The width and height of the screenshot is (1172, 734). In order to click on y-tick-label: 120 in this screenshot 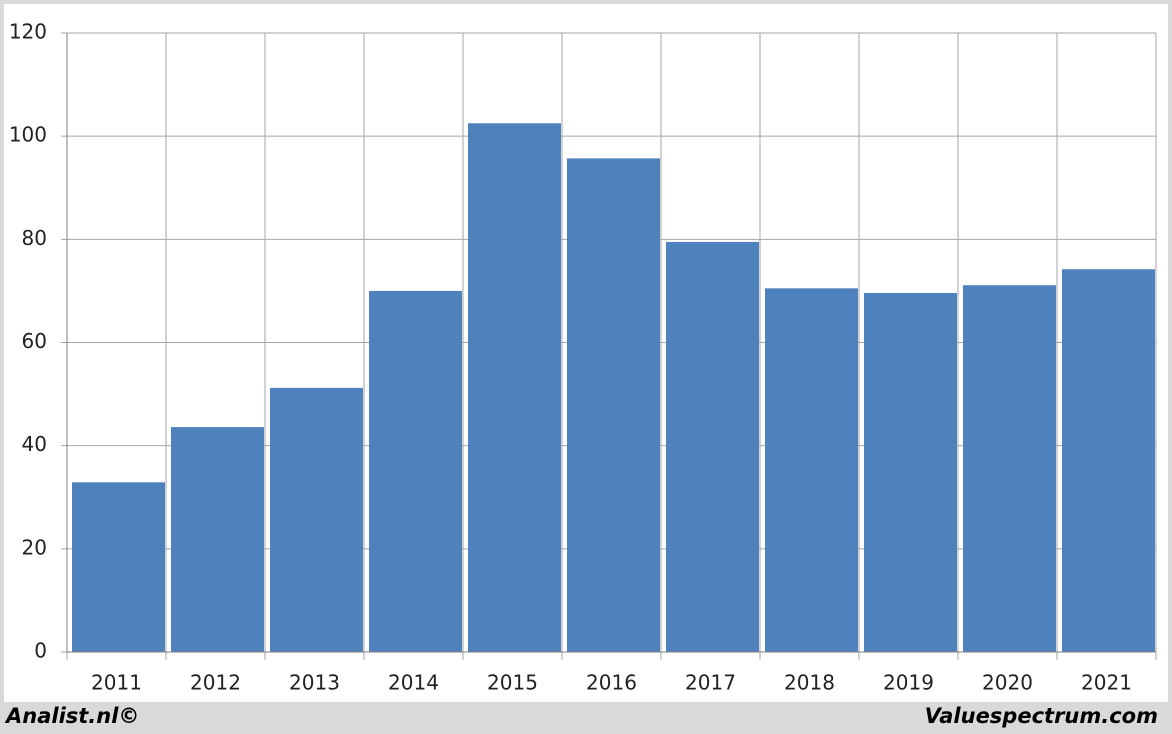, I will do `click(28, 32)`.